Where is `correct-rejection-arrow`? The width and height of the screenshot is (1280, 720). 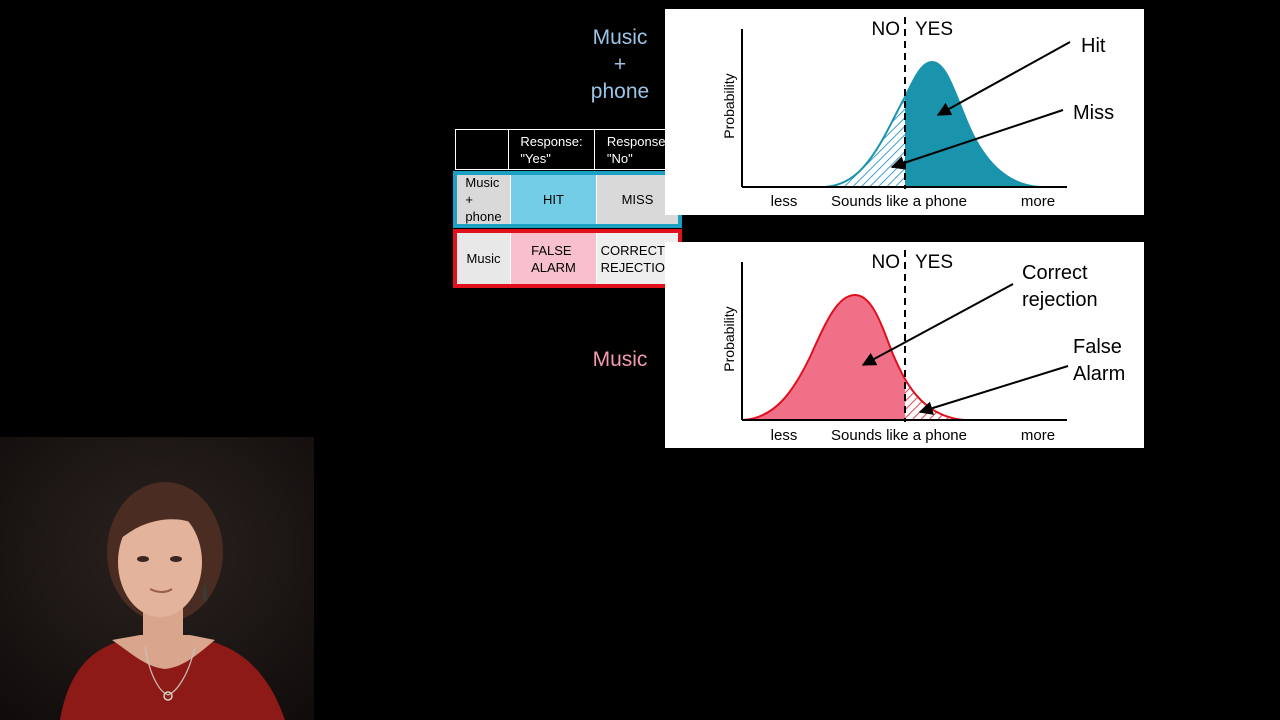 correct-rejection-arrow is located at coordinates (937, 324).